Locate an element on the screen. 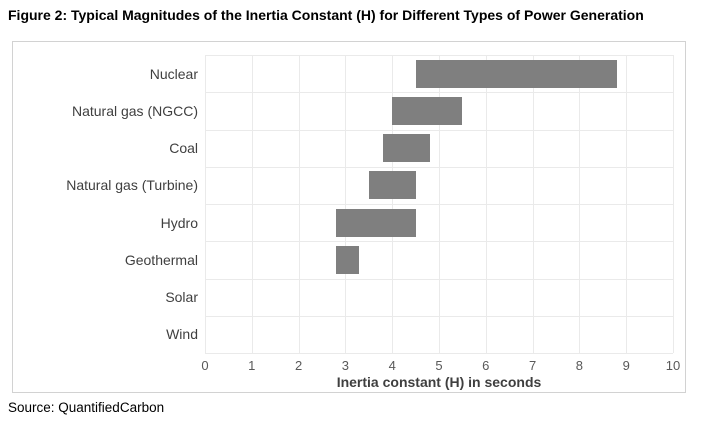 The width and height of the screenshot is (712, 423). category-label: Solar is located at coordinates (181, 297).